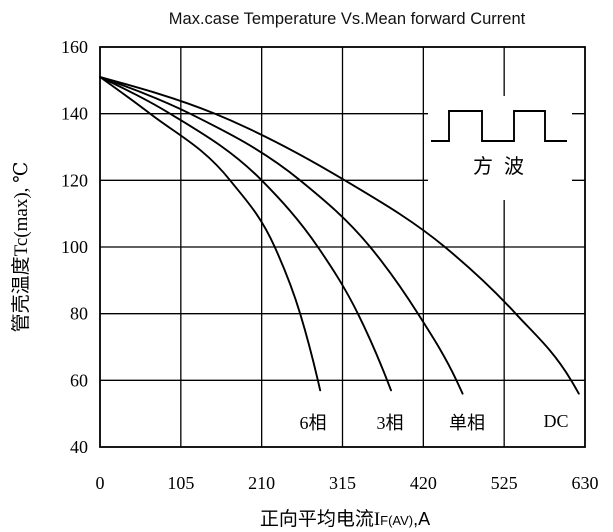 The height and width of the screenshot is (532, 613). What do you see at coordinates (79, 314) in the screenshot?
I see `y-tick-label: 80` at bounding box center [79, 314].